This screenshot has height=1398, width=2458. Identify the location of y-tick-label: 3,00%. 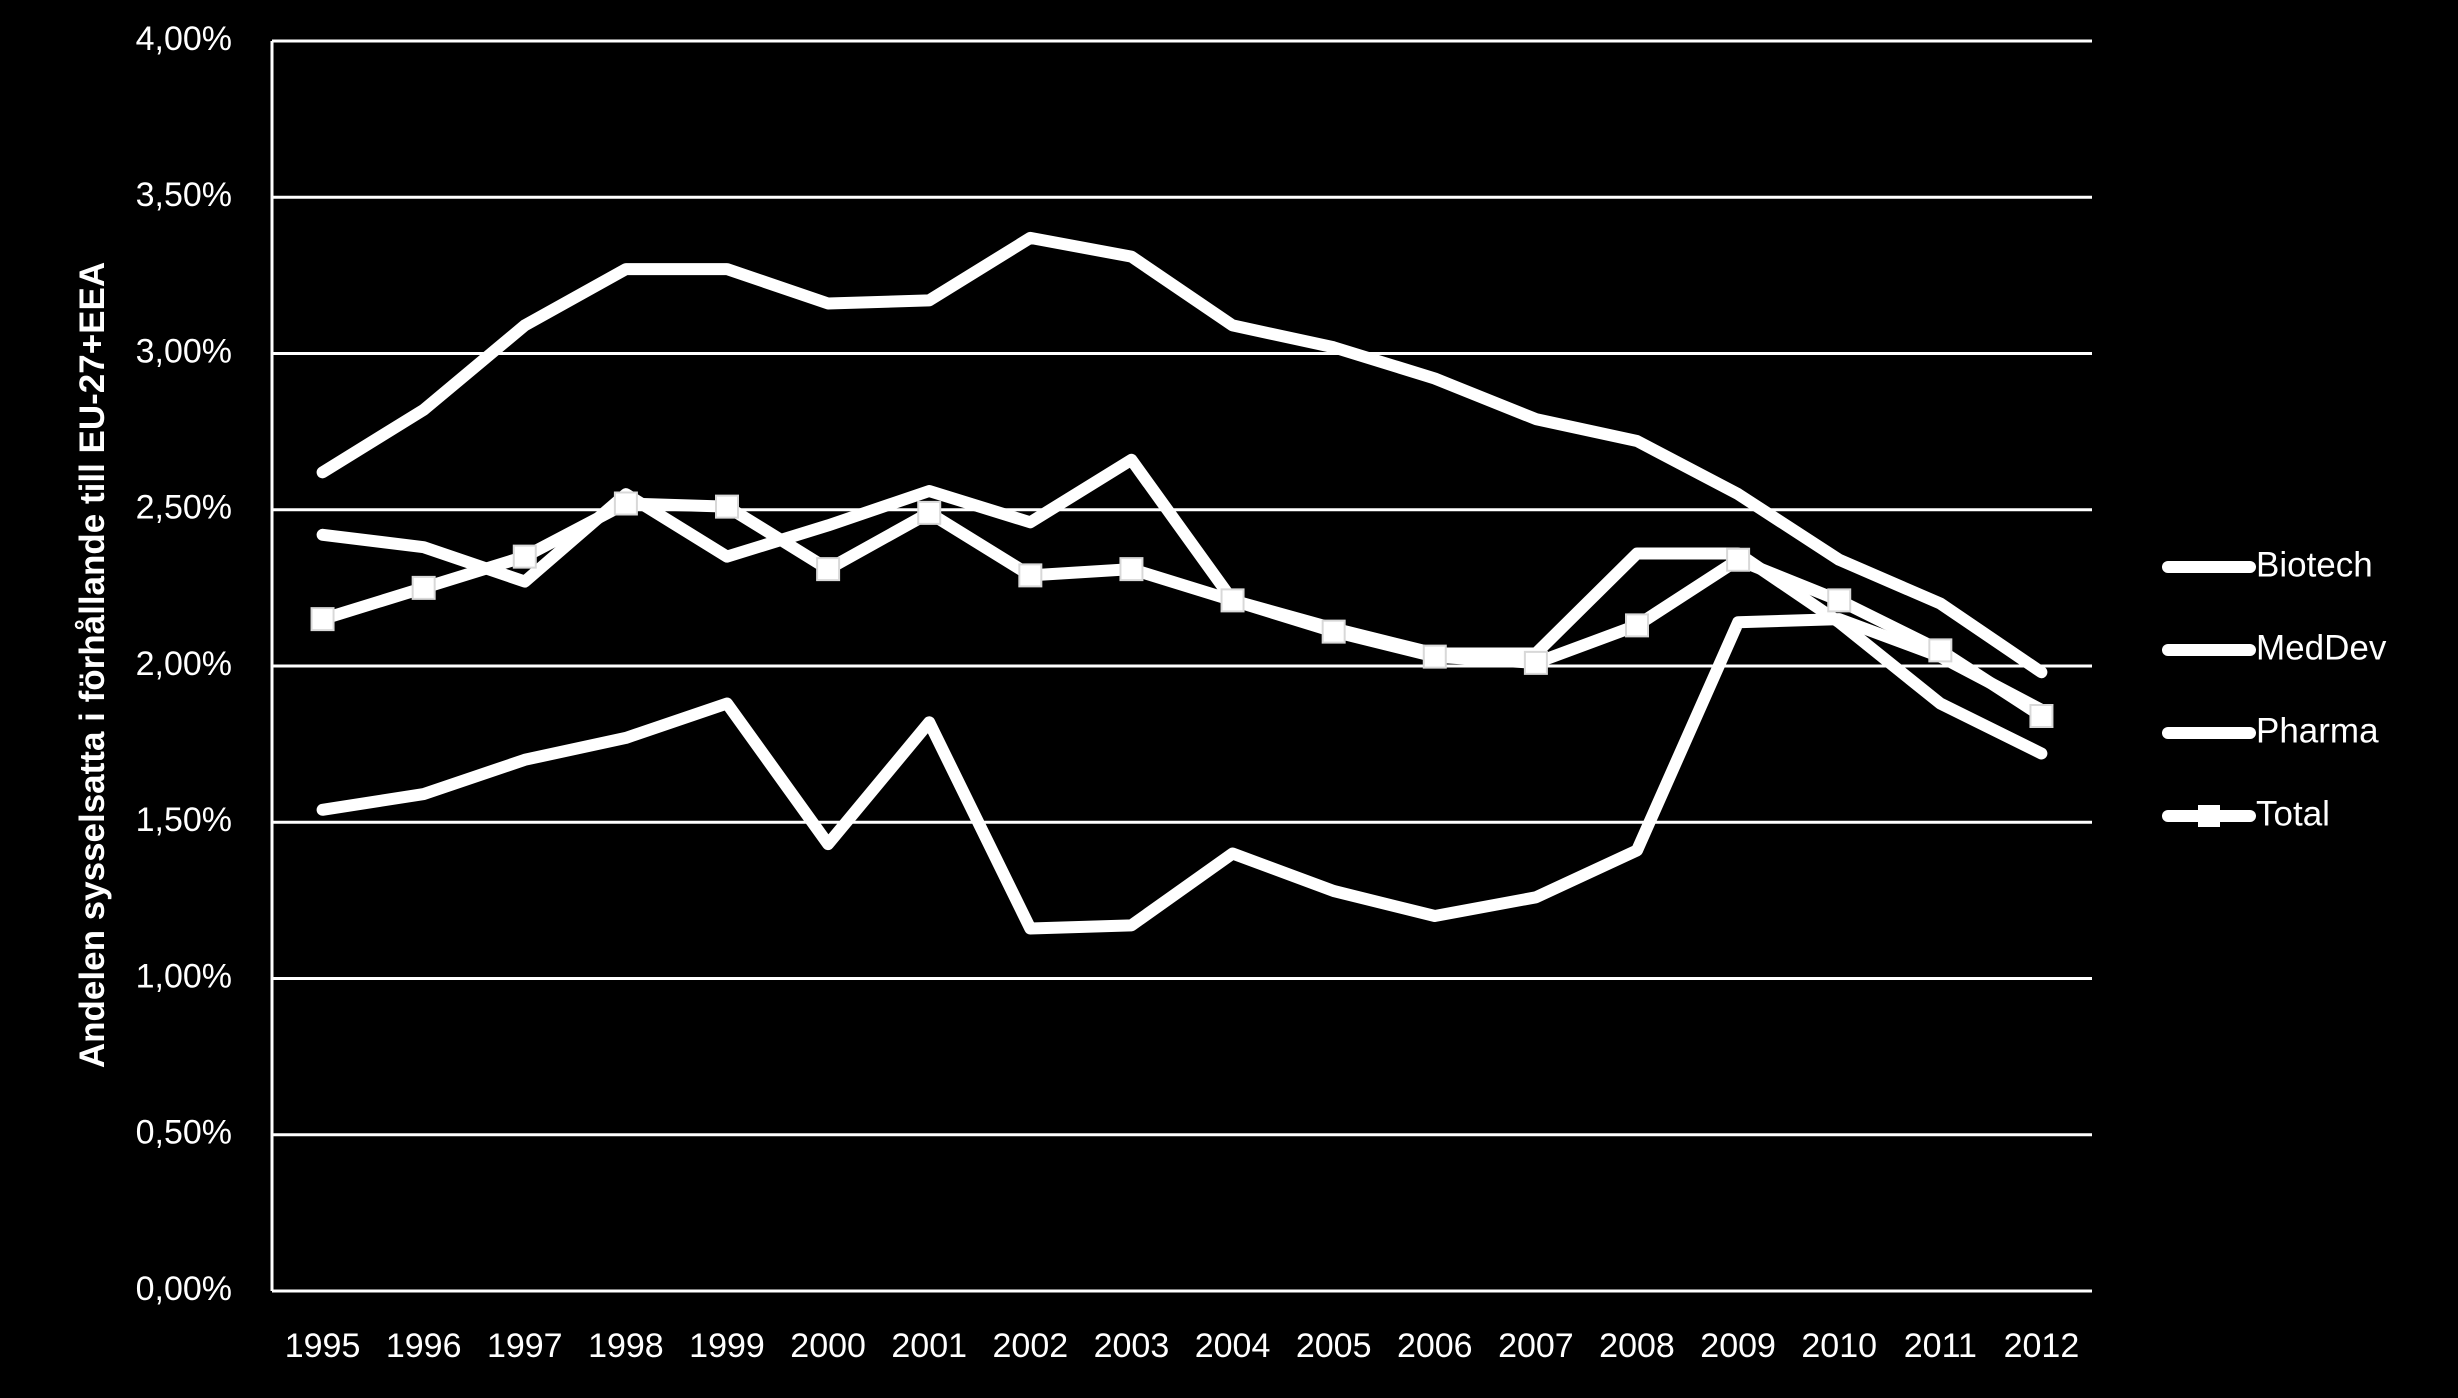
(184, 351).